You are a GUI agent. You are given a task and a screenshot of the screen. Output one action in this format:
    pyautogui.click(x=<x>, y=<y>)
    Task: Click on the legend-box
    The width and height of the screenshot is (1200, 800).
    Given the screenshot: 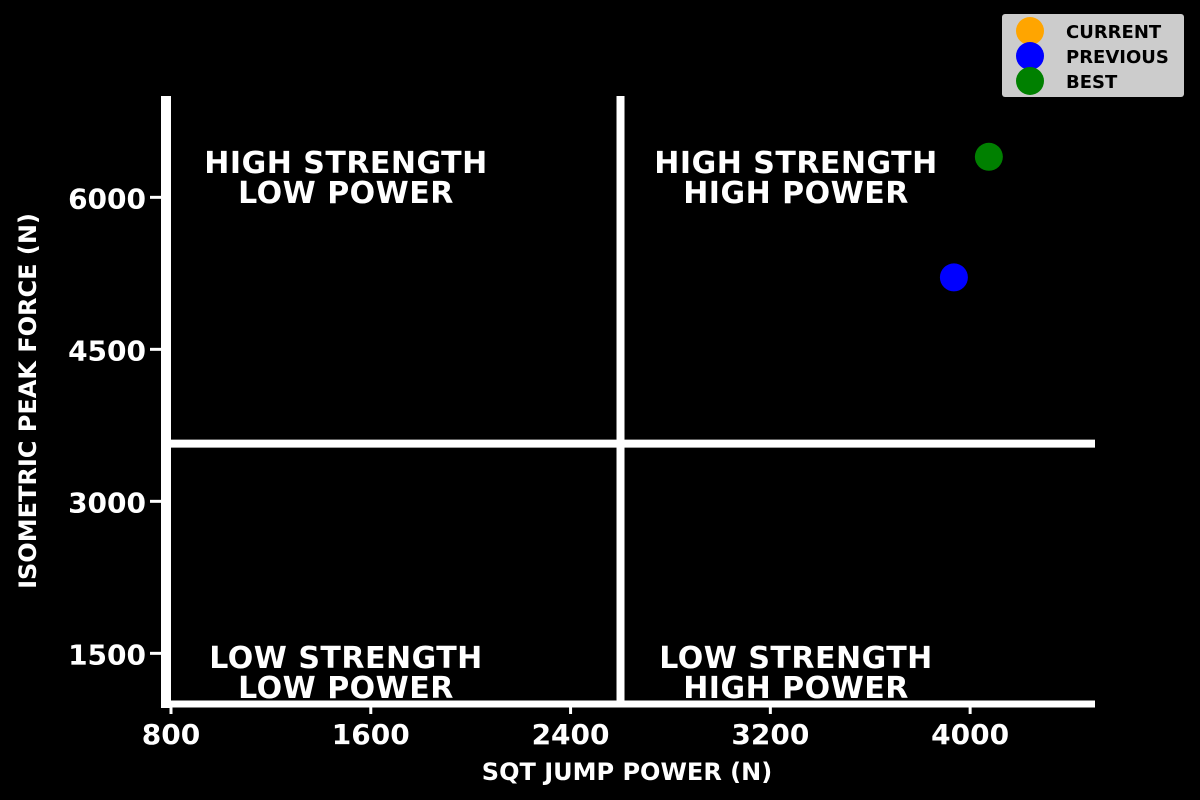 What is the action you would take?
    pyautogui.click(x=1093, y=55)
    